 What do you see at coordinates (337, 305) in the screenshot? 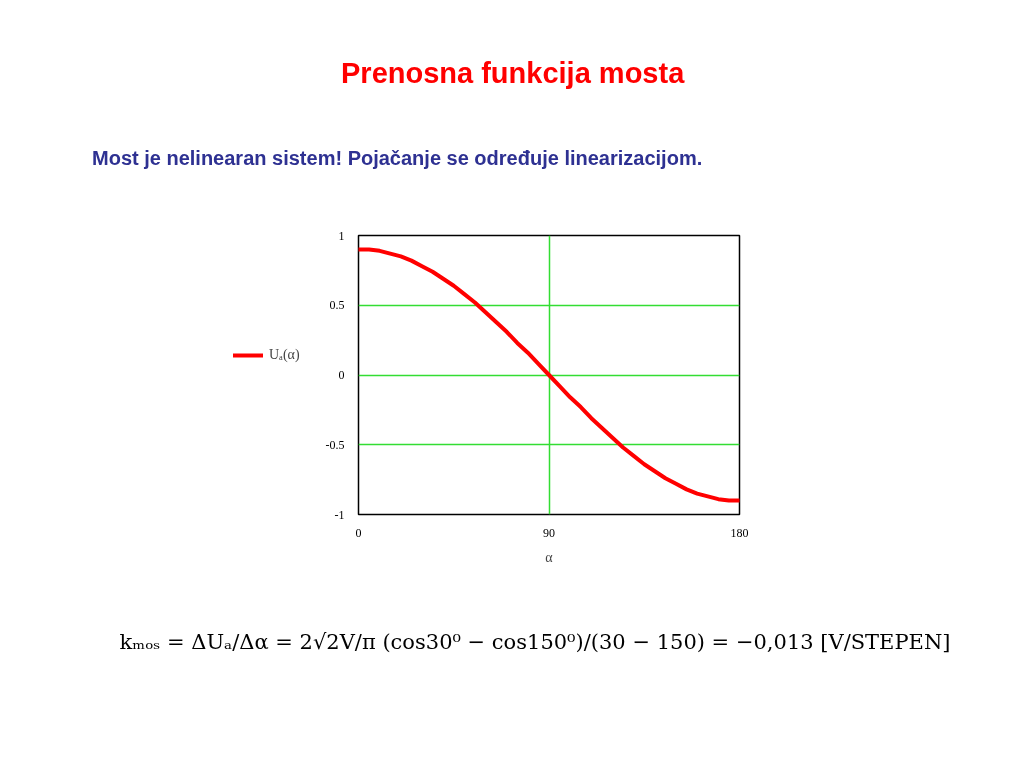
I see `y-tick-label: 0.5` at bounding box center [337, 305].